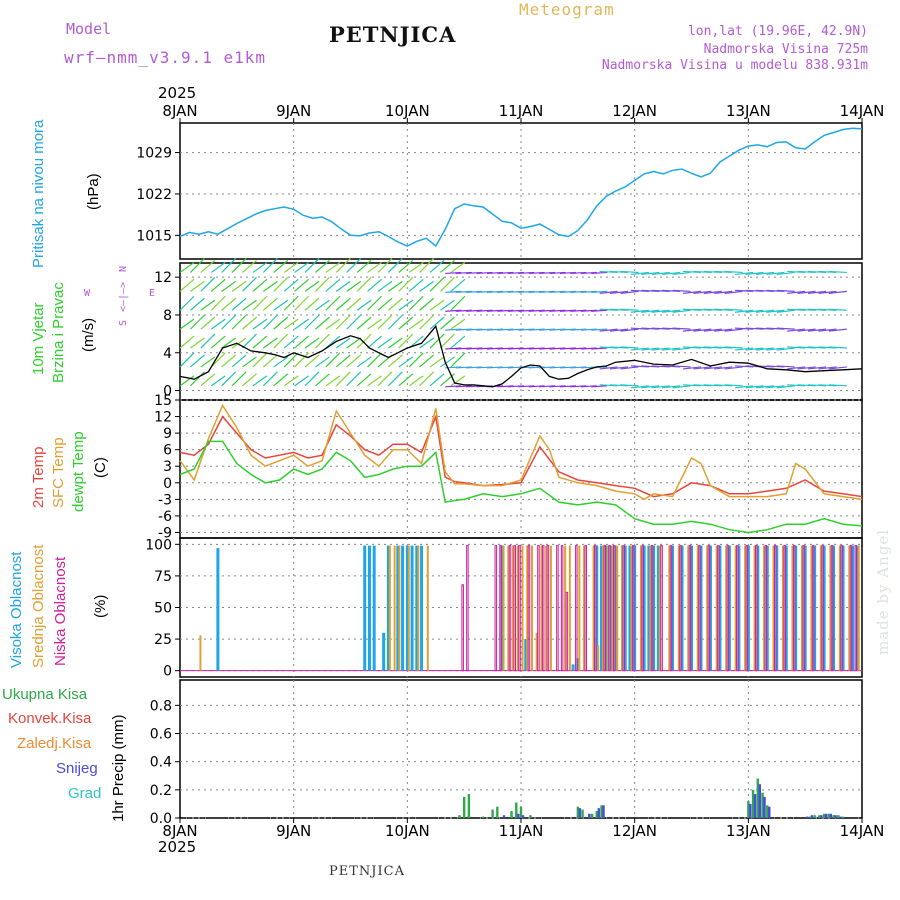 Image resolution: width=900 pixels, height=900 pixels. I want to click on date-label-bottom: 13JAN, so click(748, 831).